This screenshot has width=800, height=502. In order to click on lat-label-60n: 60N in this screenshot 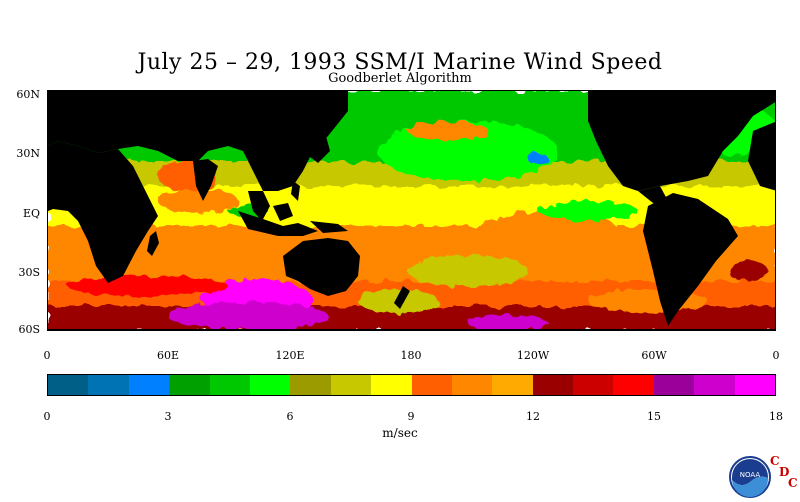, I will do `click(28, 94)`.